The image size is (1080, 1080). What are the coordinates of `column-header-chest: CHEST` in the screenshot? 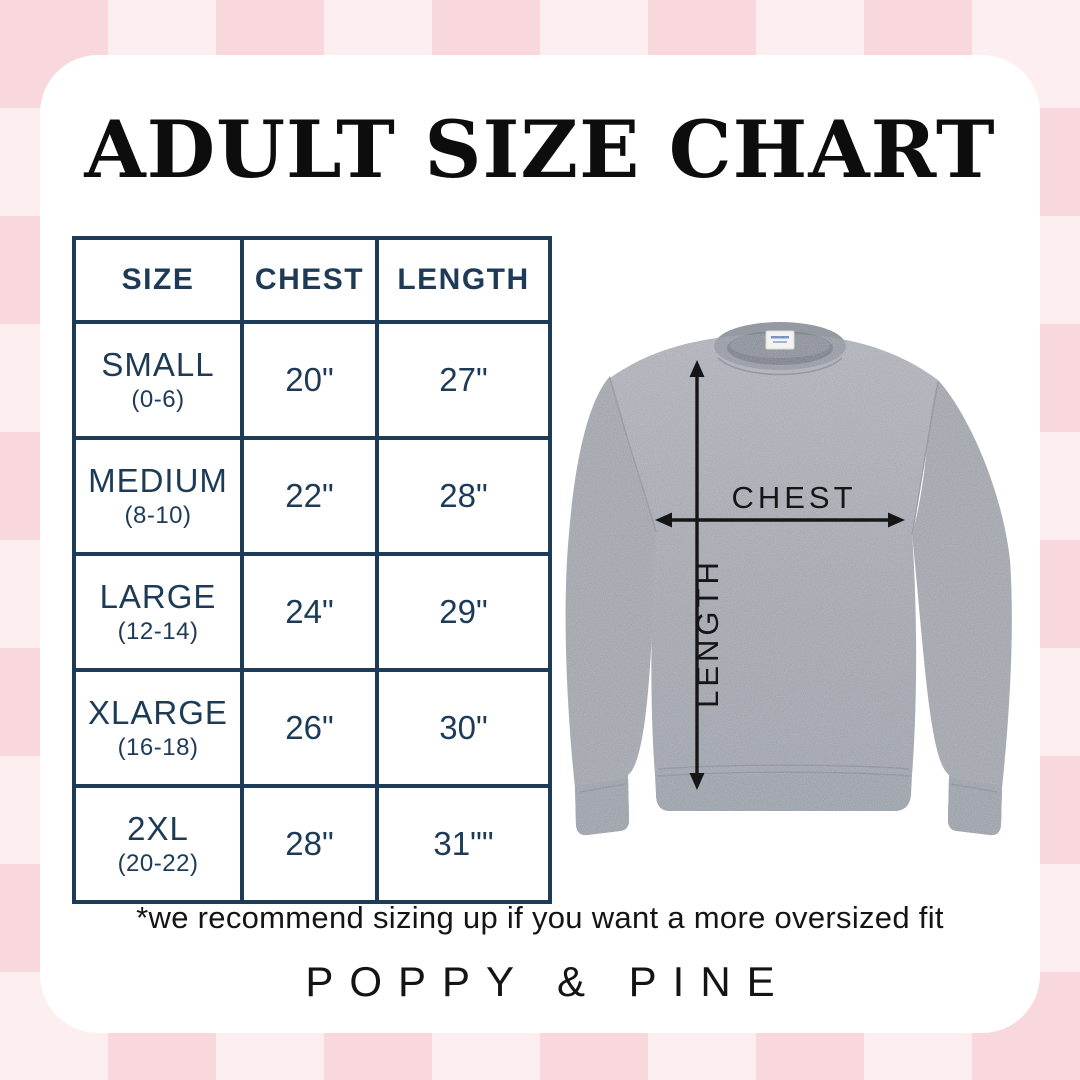 It's located at (309, 280).